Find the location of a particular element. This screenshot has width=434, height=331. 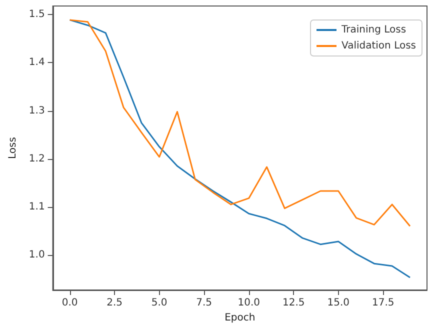

x-tick-label: 15.0 is located at coordinates (338, 303).